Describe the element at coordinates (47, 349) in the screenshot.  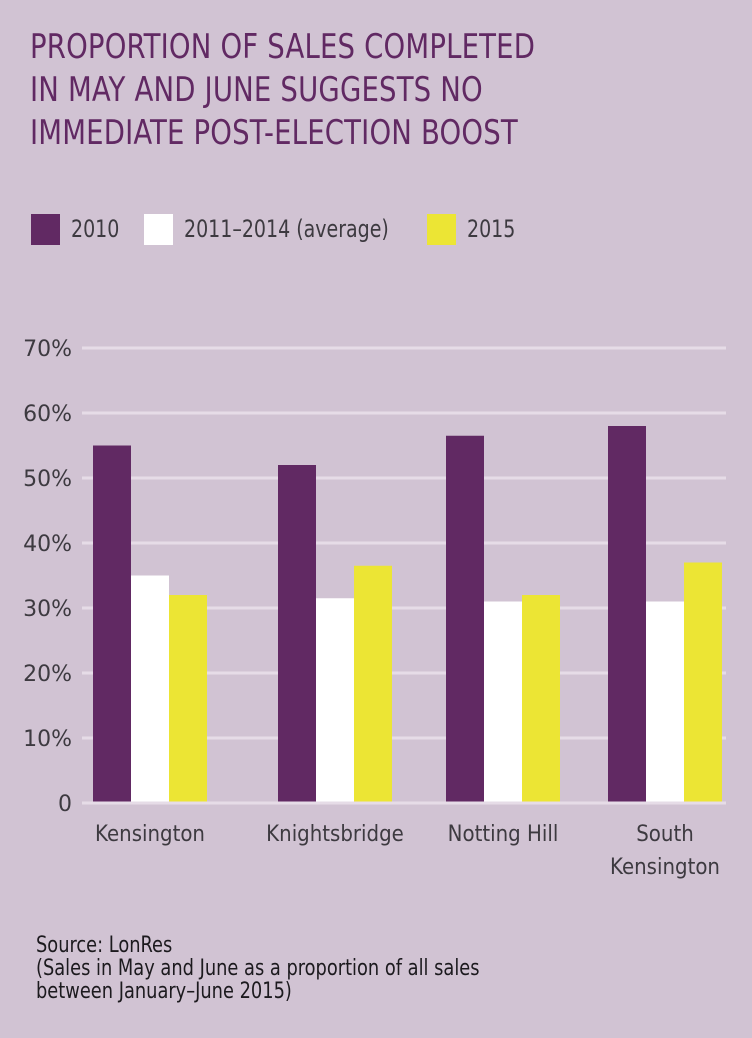
I see `y-tick-label: 70%` at that location.